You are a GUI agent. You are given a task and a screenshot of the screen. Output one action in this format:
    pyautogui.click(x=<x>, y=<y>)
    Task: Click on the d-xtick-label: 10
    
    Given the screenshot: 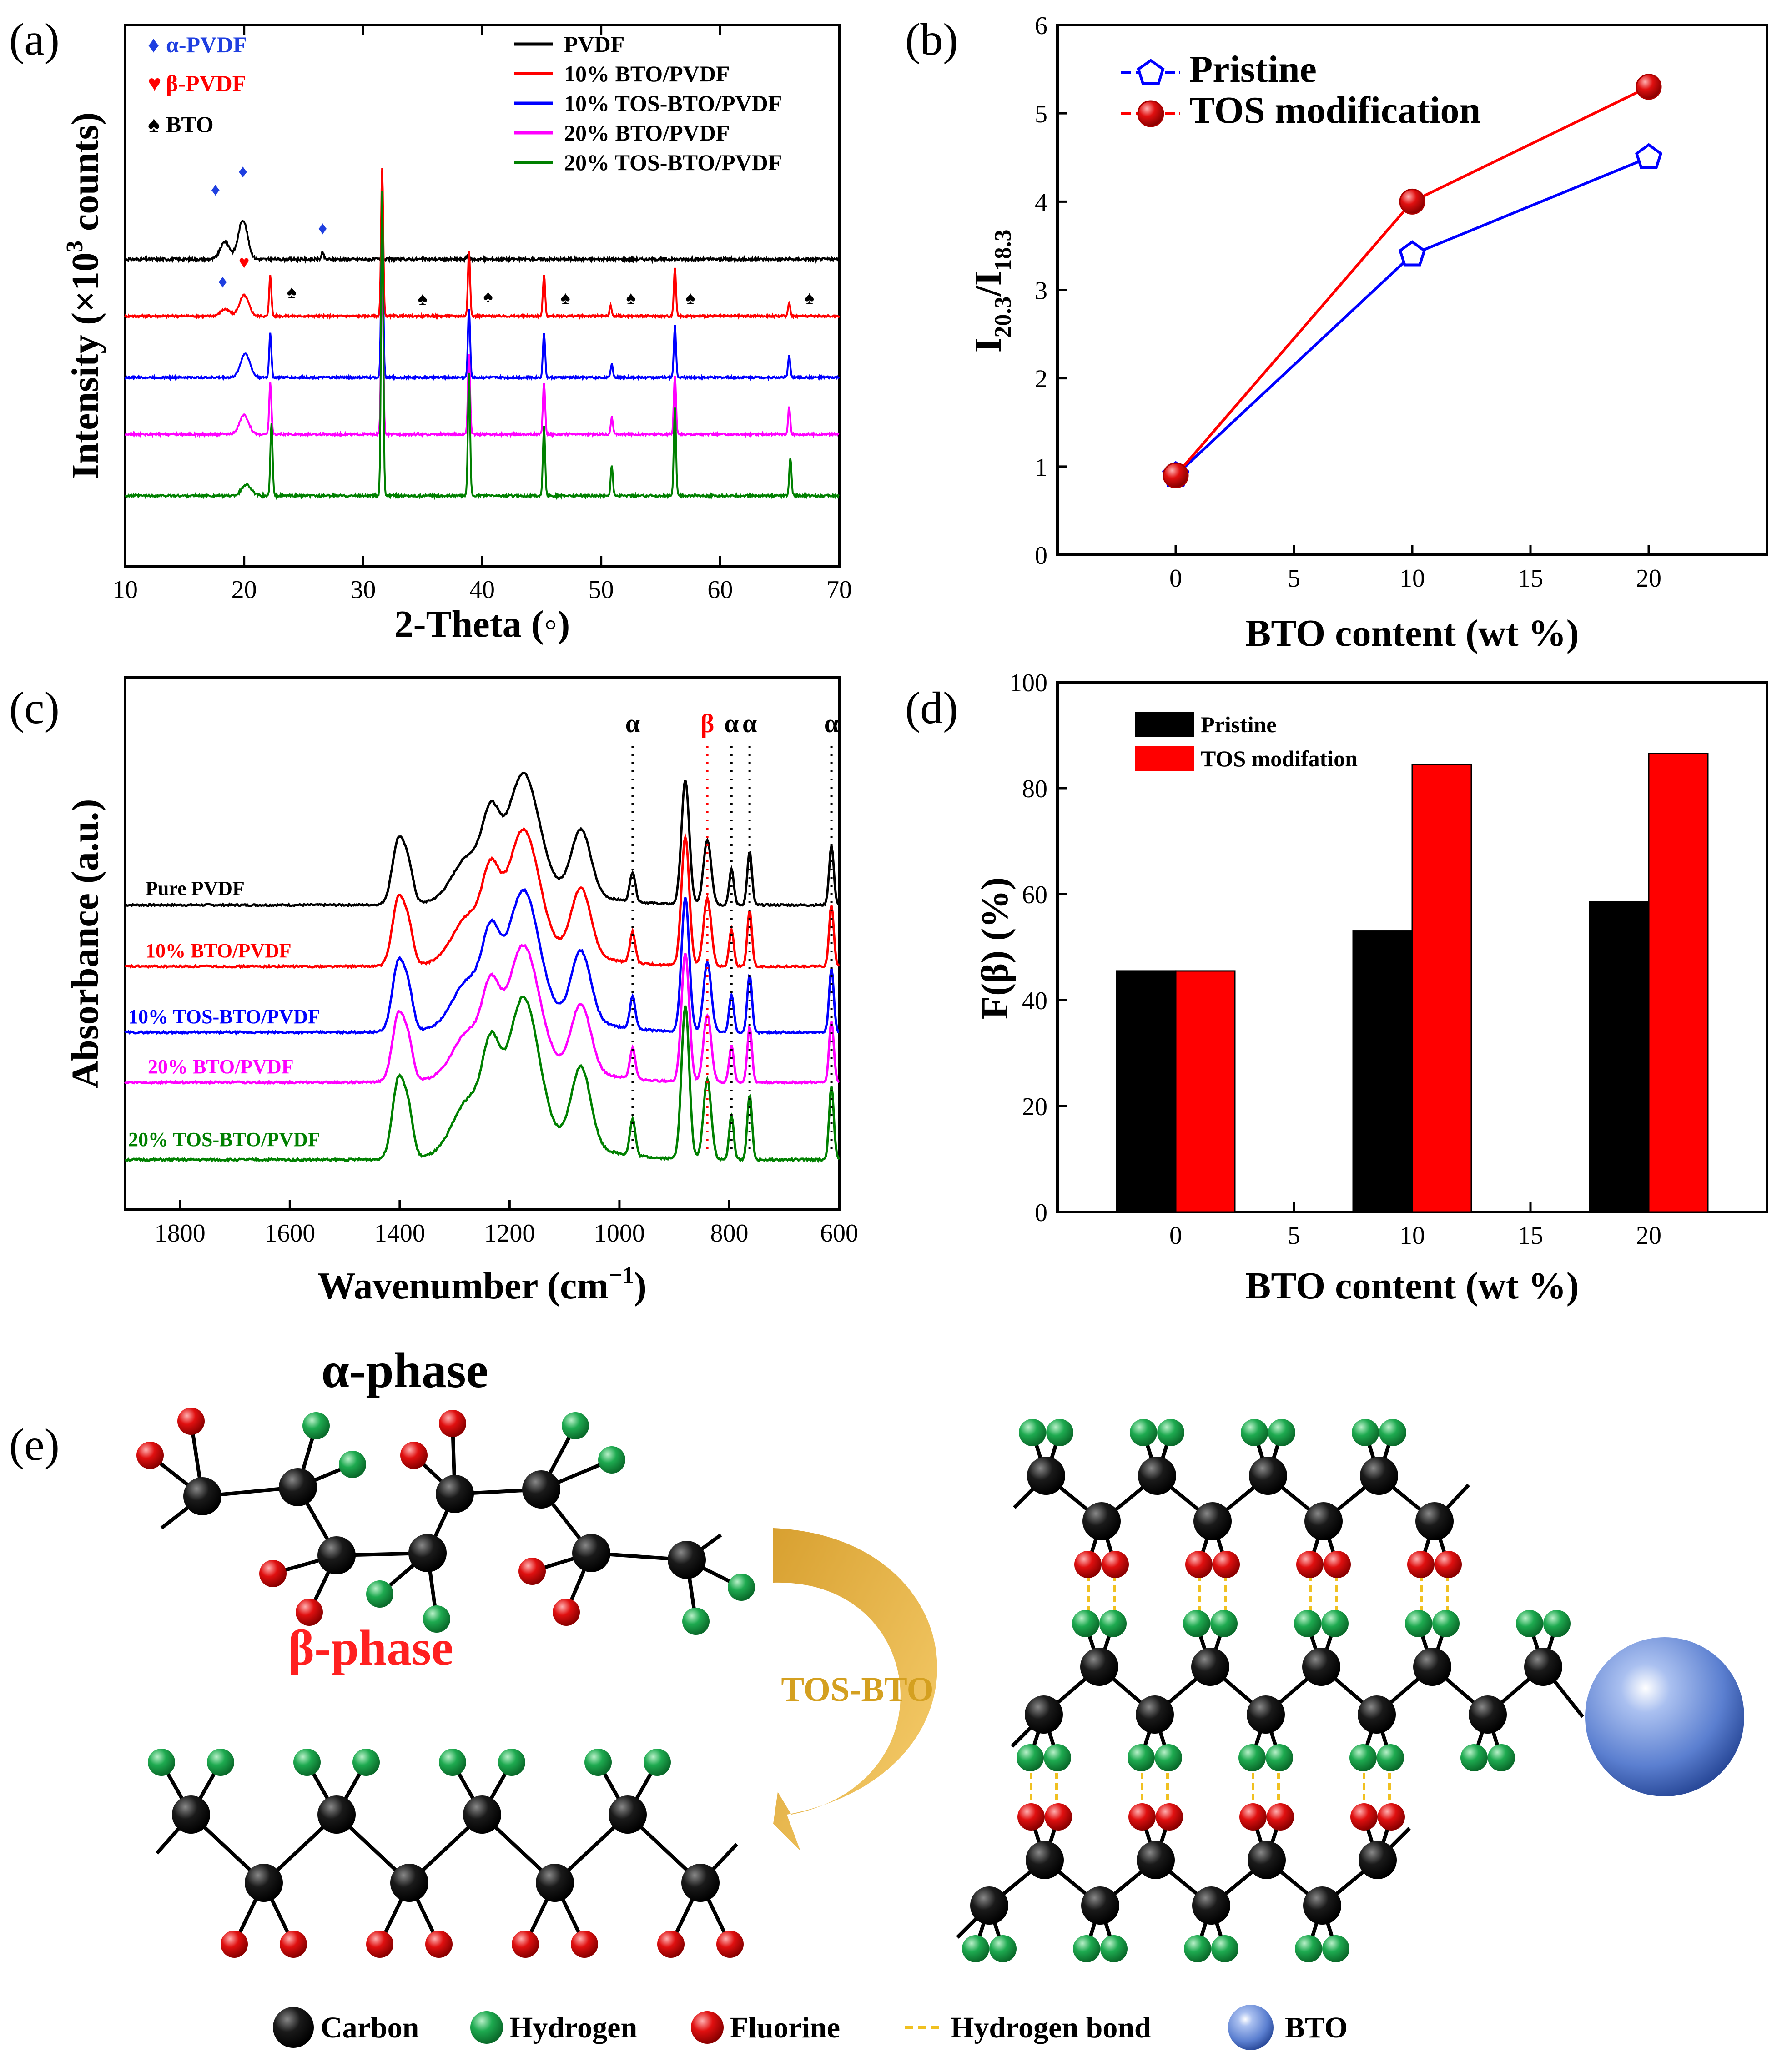 What is the action you would take?
    pyautogui.click(x=1412, y=1236)
    